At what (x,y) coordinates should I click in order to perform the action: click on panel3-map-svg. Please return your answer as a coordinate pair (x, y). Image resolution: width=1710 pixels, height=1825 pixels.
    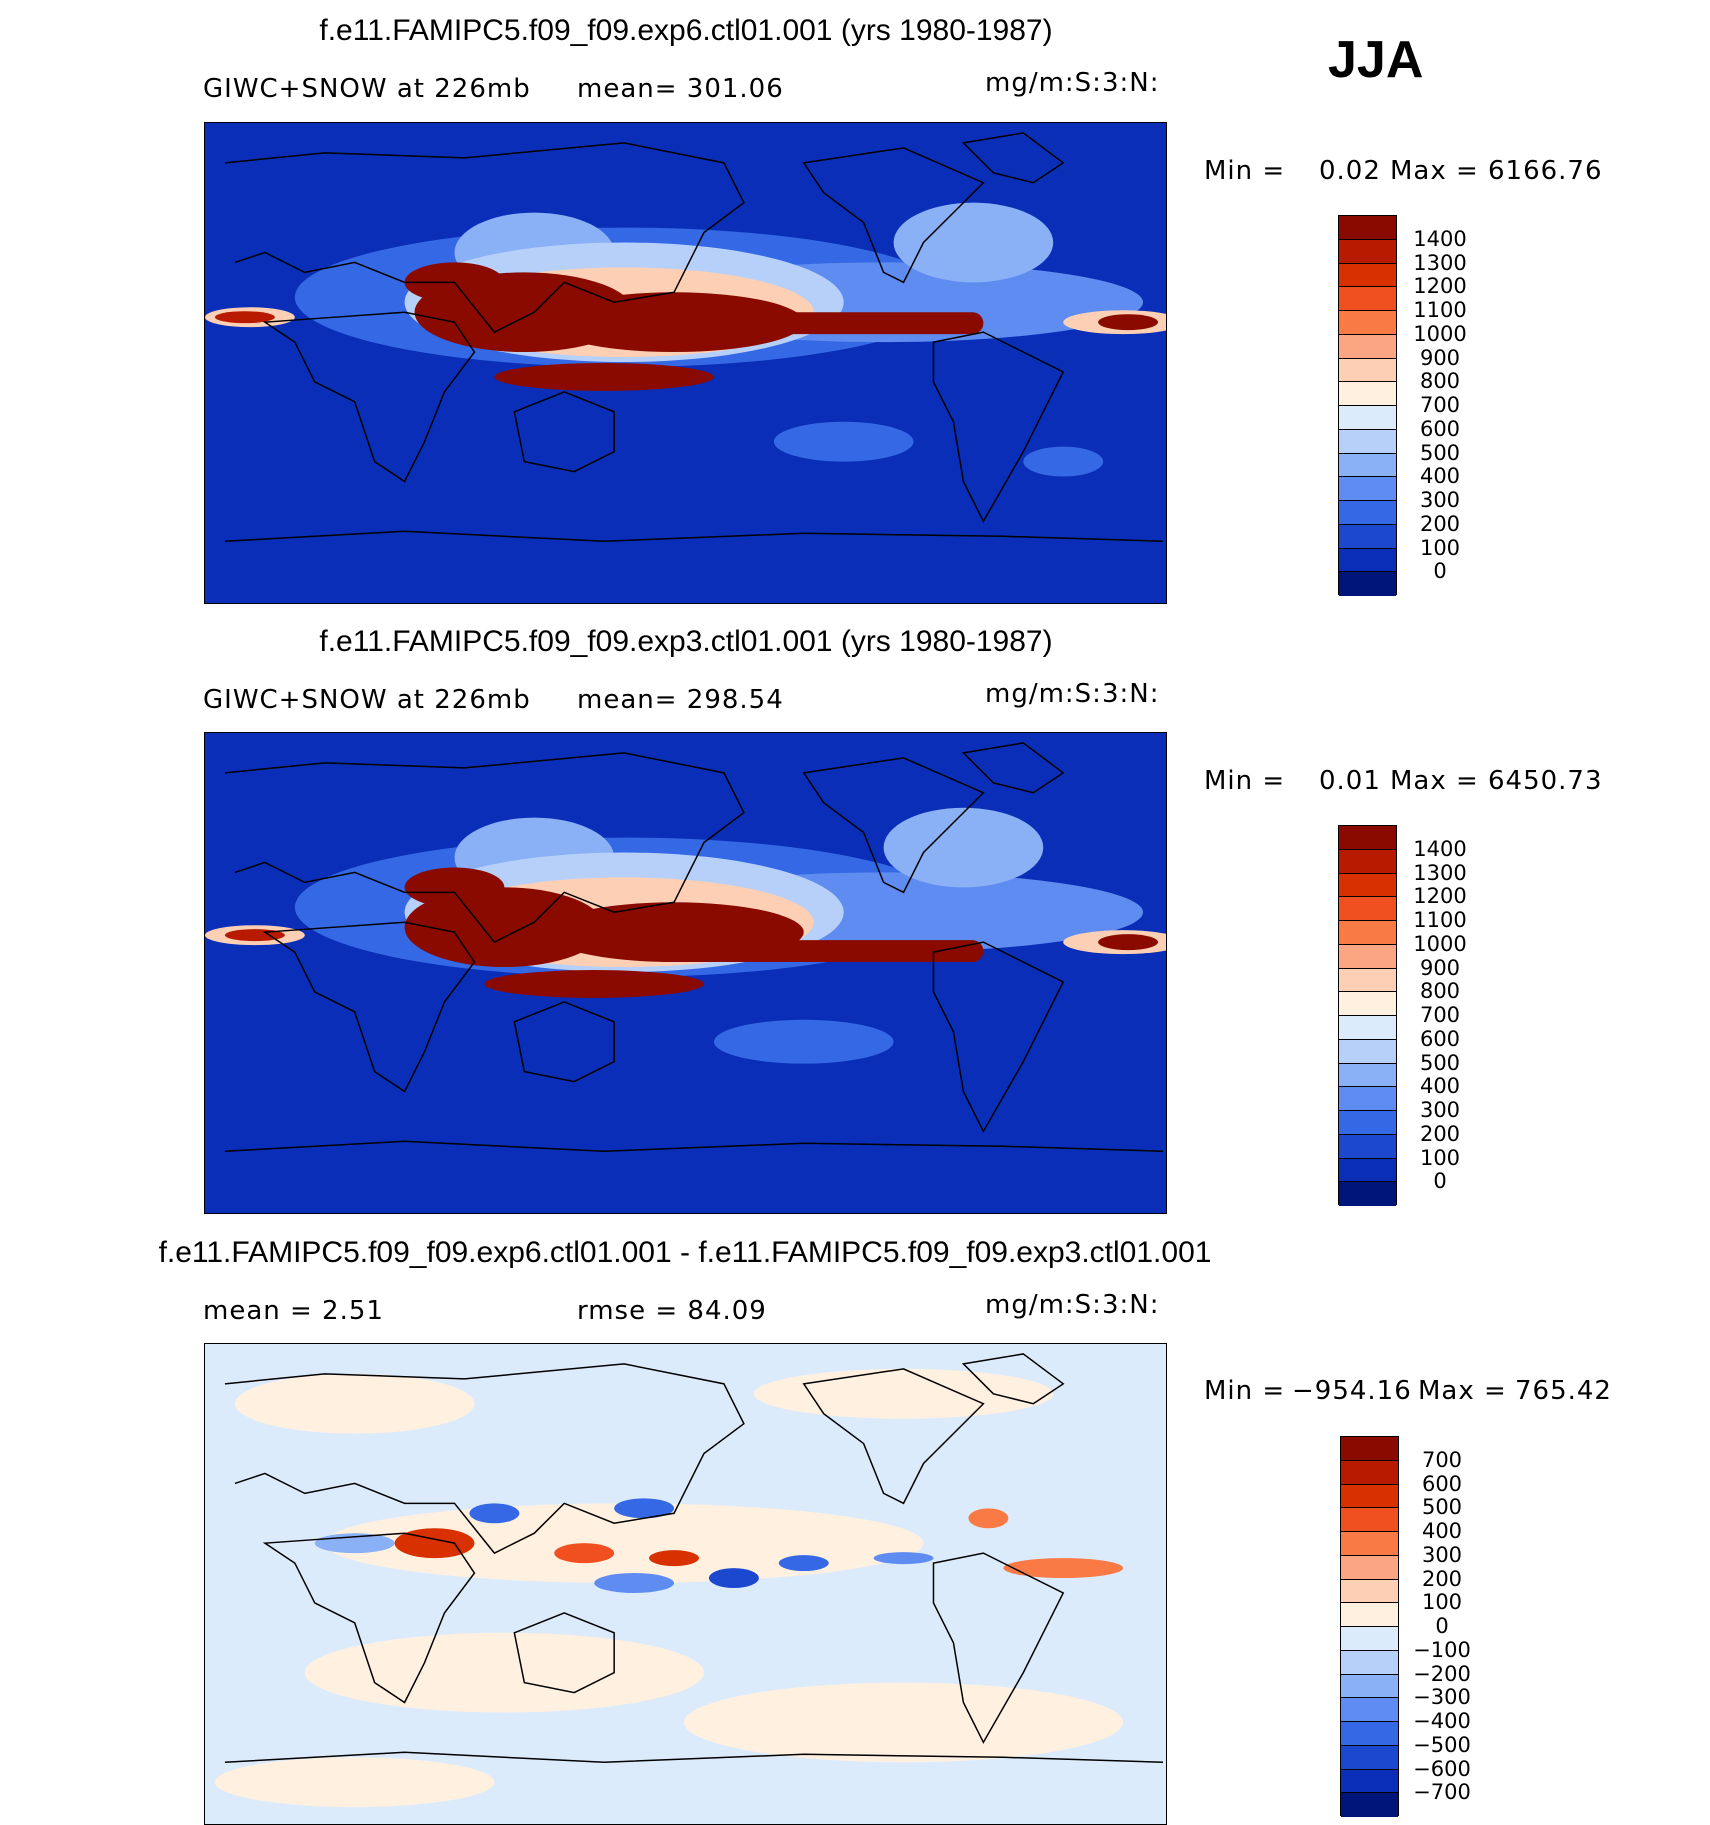
    Looking at the image, I should click on (685, 1584).